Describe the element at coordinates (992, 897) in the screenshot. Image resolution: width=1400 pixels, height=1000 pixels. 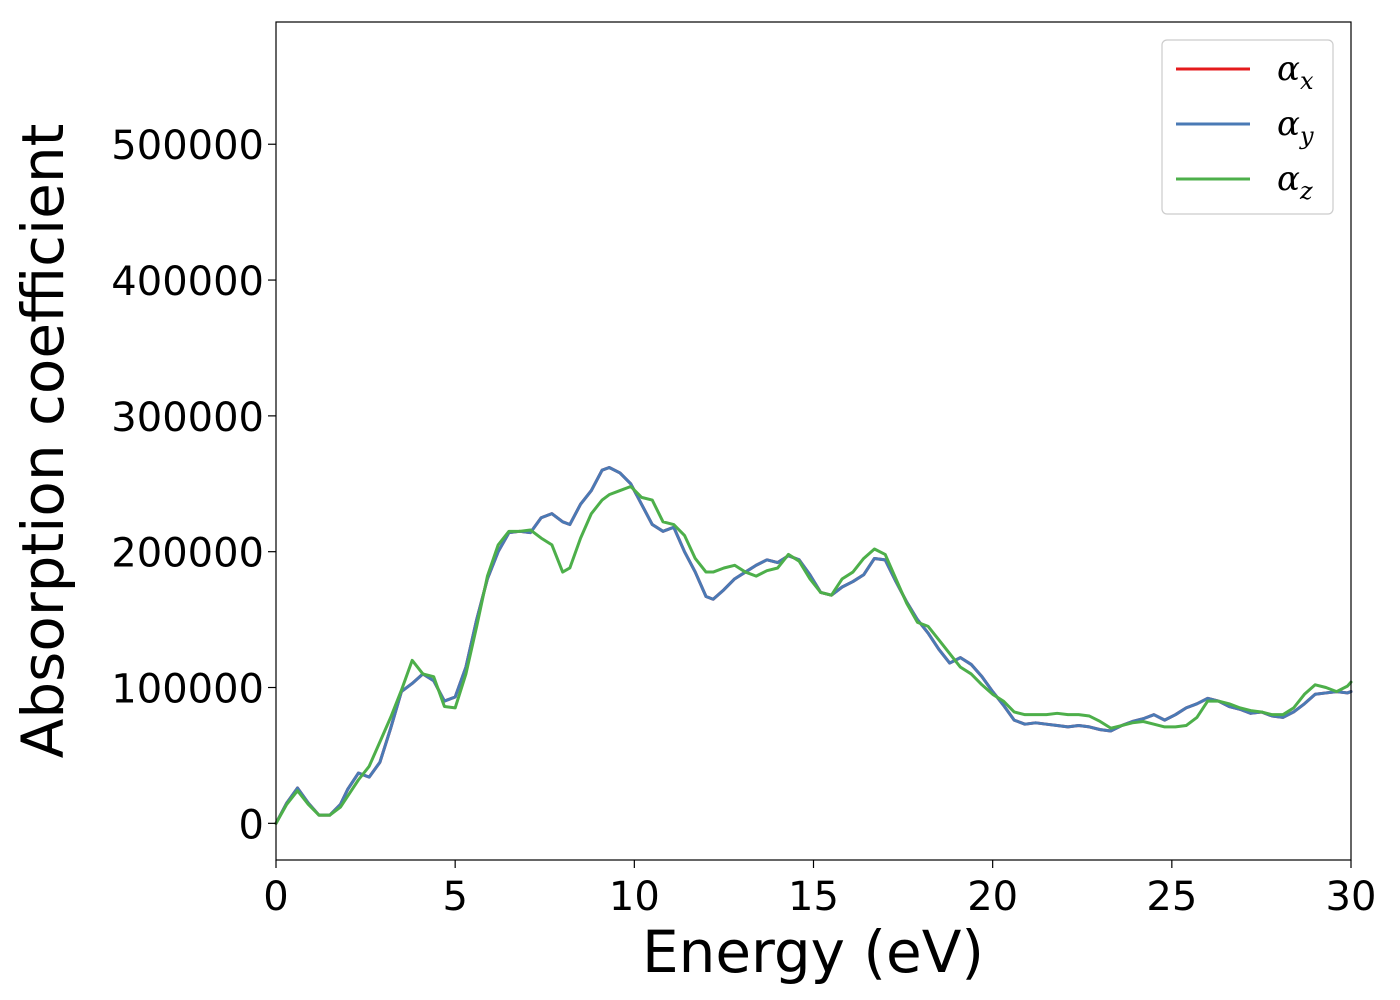
I see `x-tick-label: 20` at that location.